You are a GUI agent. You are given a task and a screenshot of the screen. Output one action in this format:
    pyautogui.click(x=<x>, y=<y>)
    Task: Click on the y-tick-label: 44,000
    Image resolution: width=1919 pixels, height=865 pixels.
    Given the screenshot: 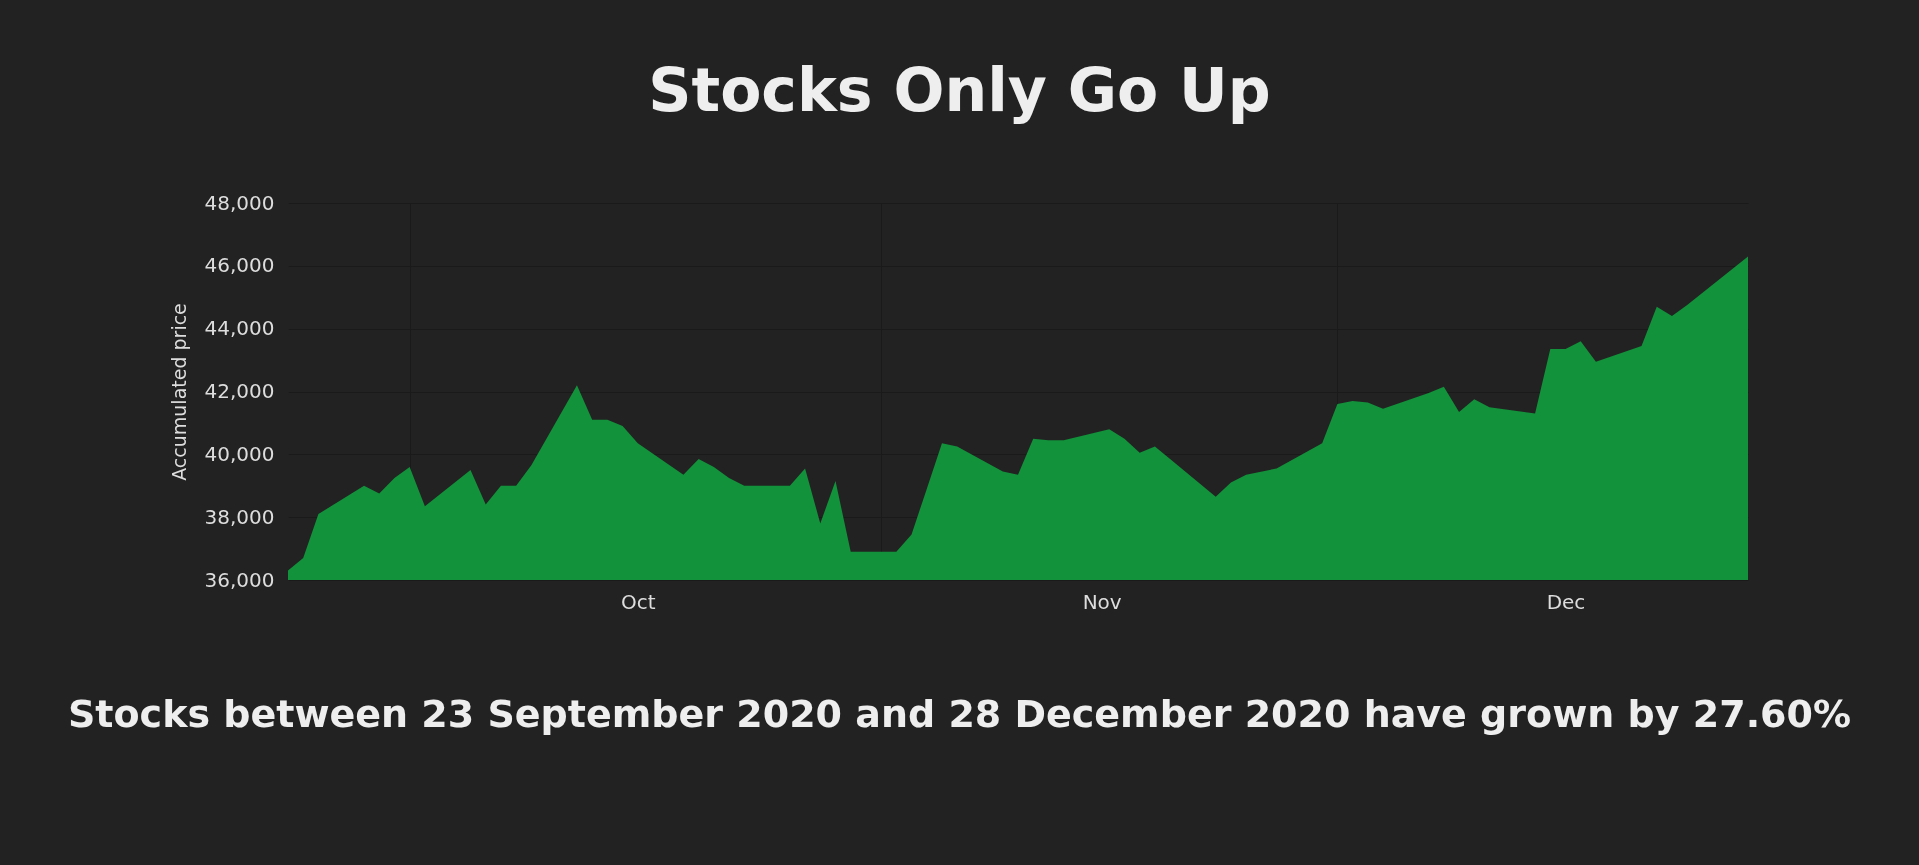 What is the action you would take?
    pyautogui.click(x=239, y=328)
    